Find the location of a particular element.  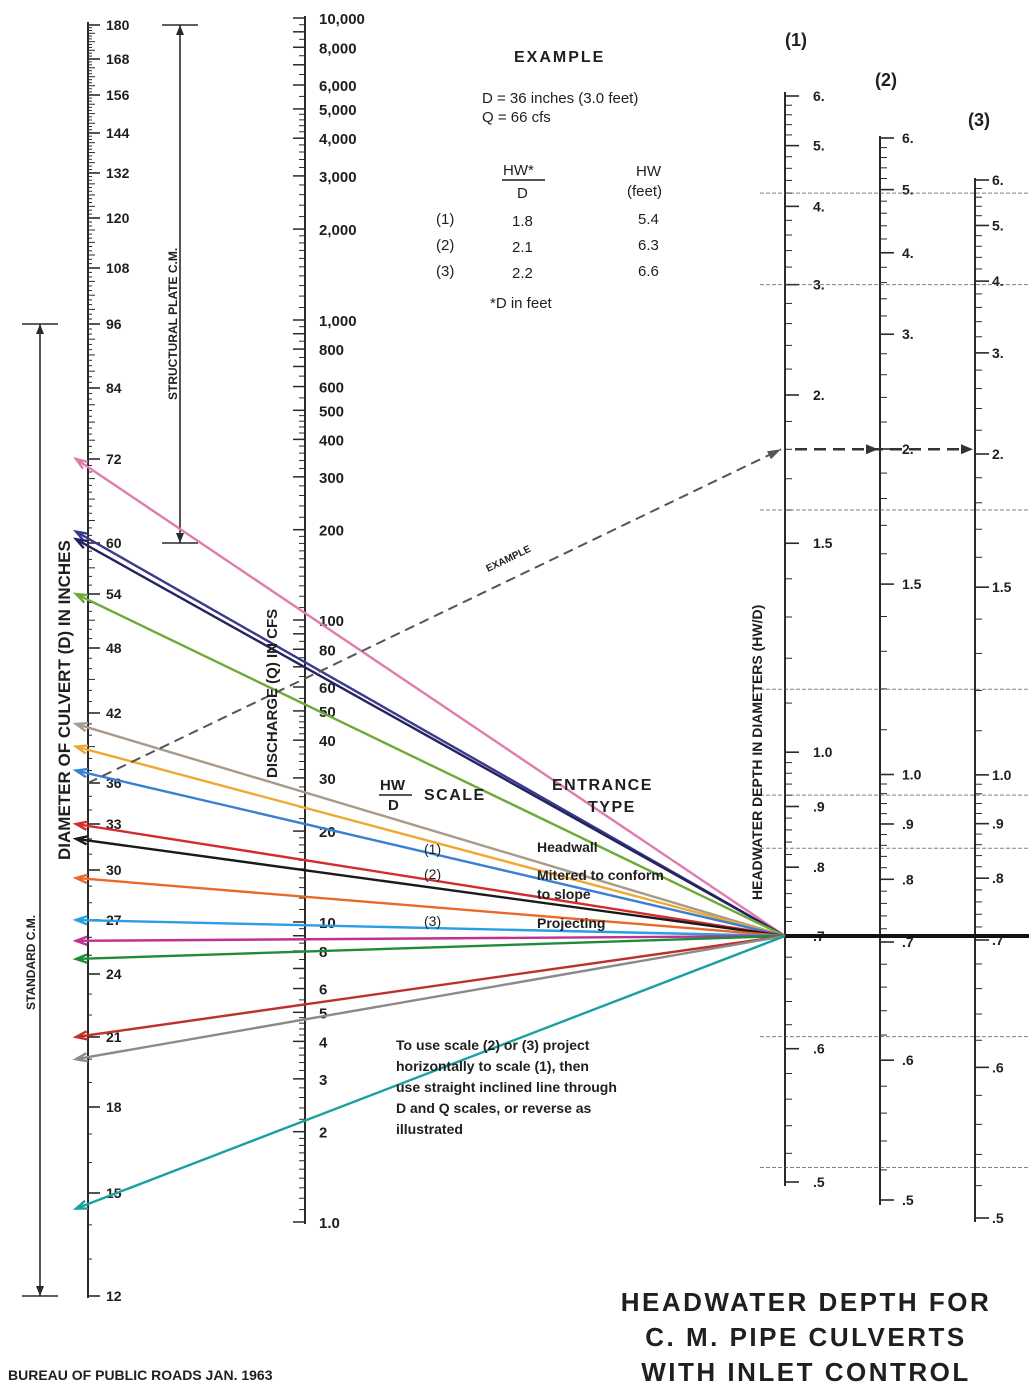

entrance-col1-word: SCALE is located at coordinates (455, 795).